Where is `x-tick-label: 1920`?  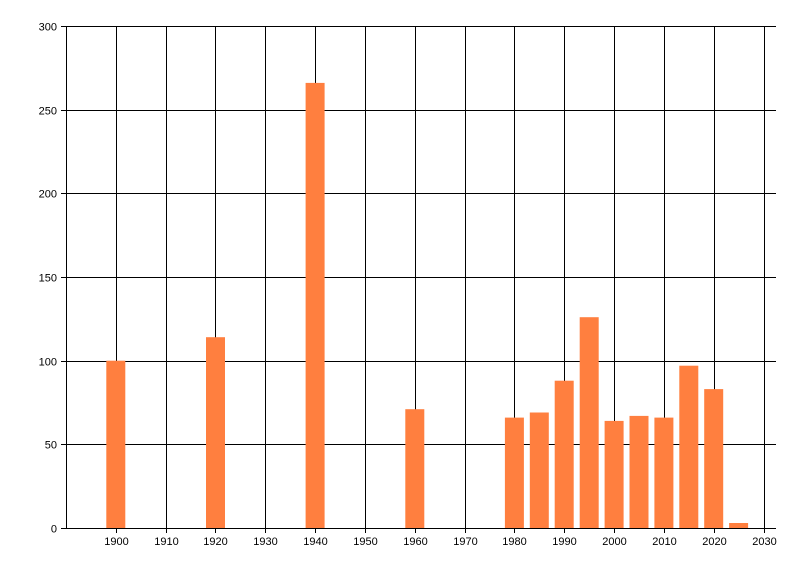 x-tick-label: 1920 is located at coordinates (215, 542).